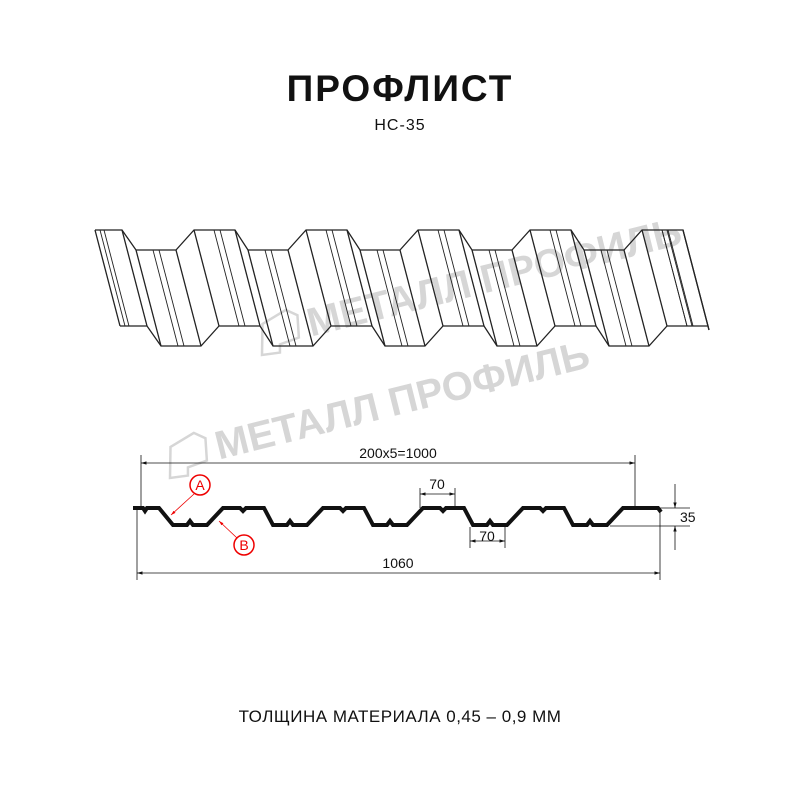 Image resolution: width=800 pixels, height=800 pixels. I want to click on profile-cross-section, so click(398, 516).